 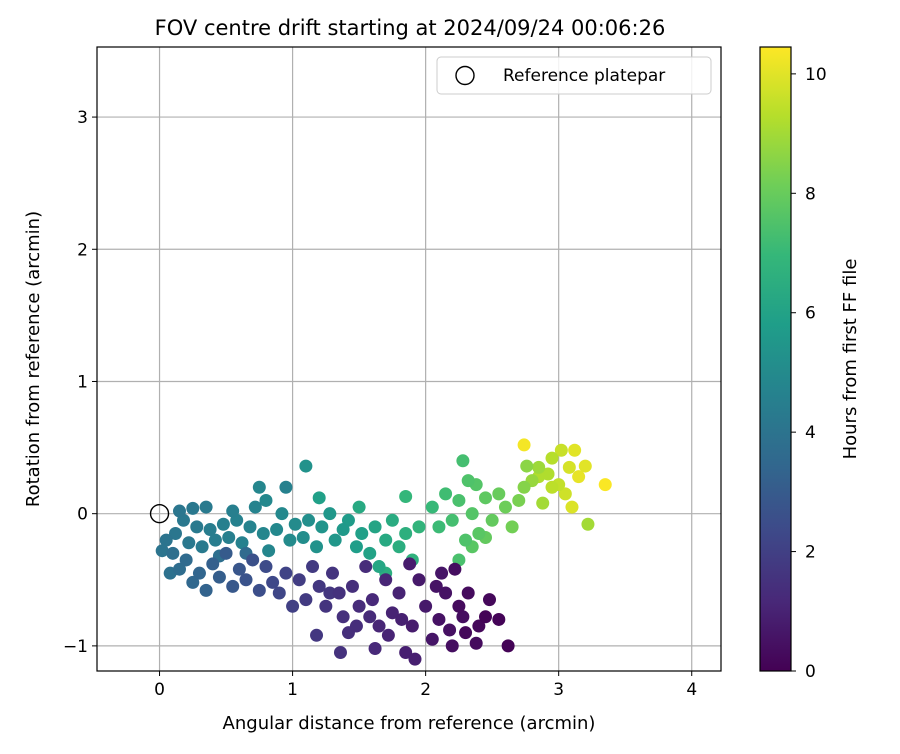 What do you see at coordinates (75, 647) in the screenshot?
I see `y-tick-label: −1` at bounding box center [75, 647].